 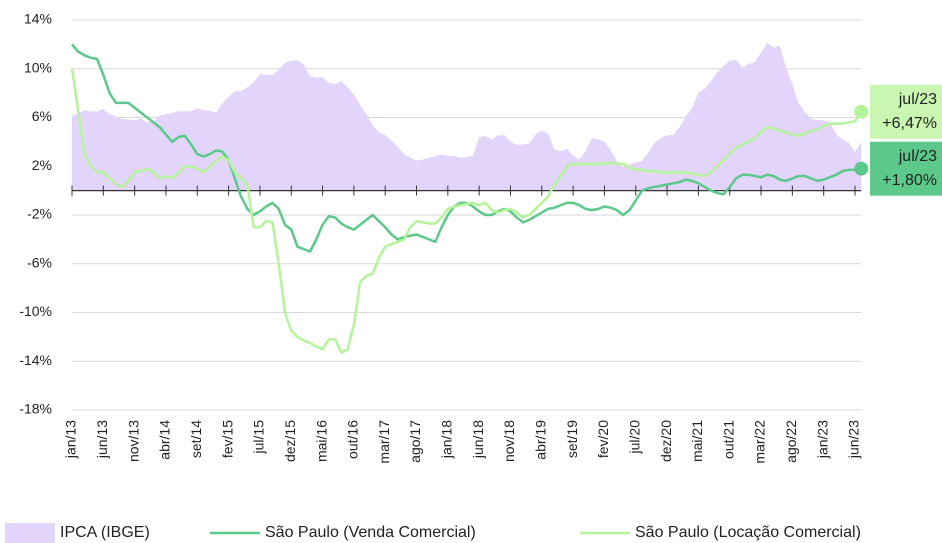 What do you see at coordinates (133, 441) in the screenshot?
I see `x-tick-label: nov/13` at bounding box center [133, 441].